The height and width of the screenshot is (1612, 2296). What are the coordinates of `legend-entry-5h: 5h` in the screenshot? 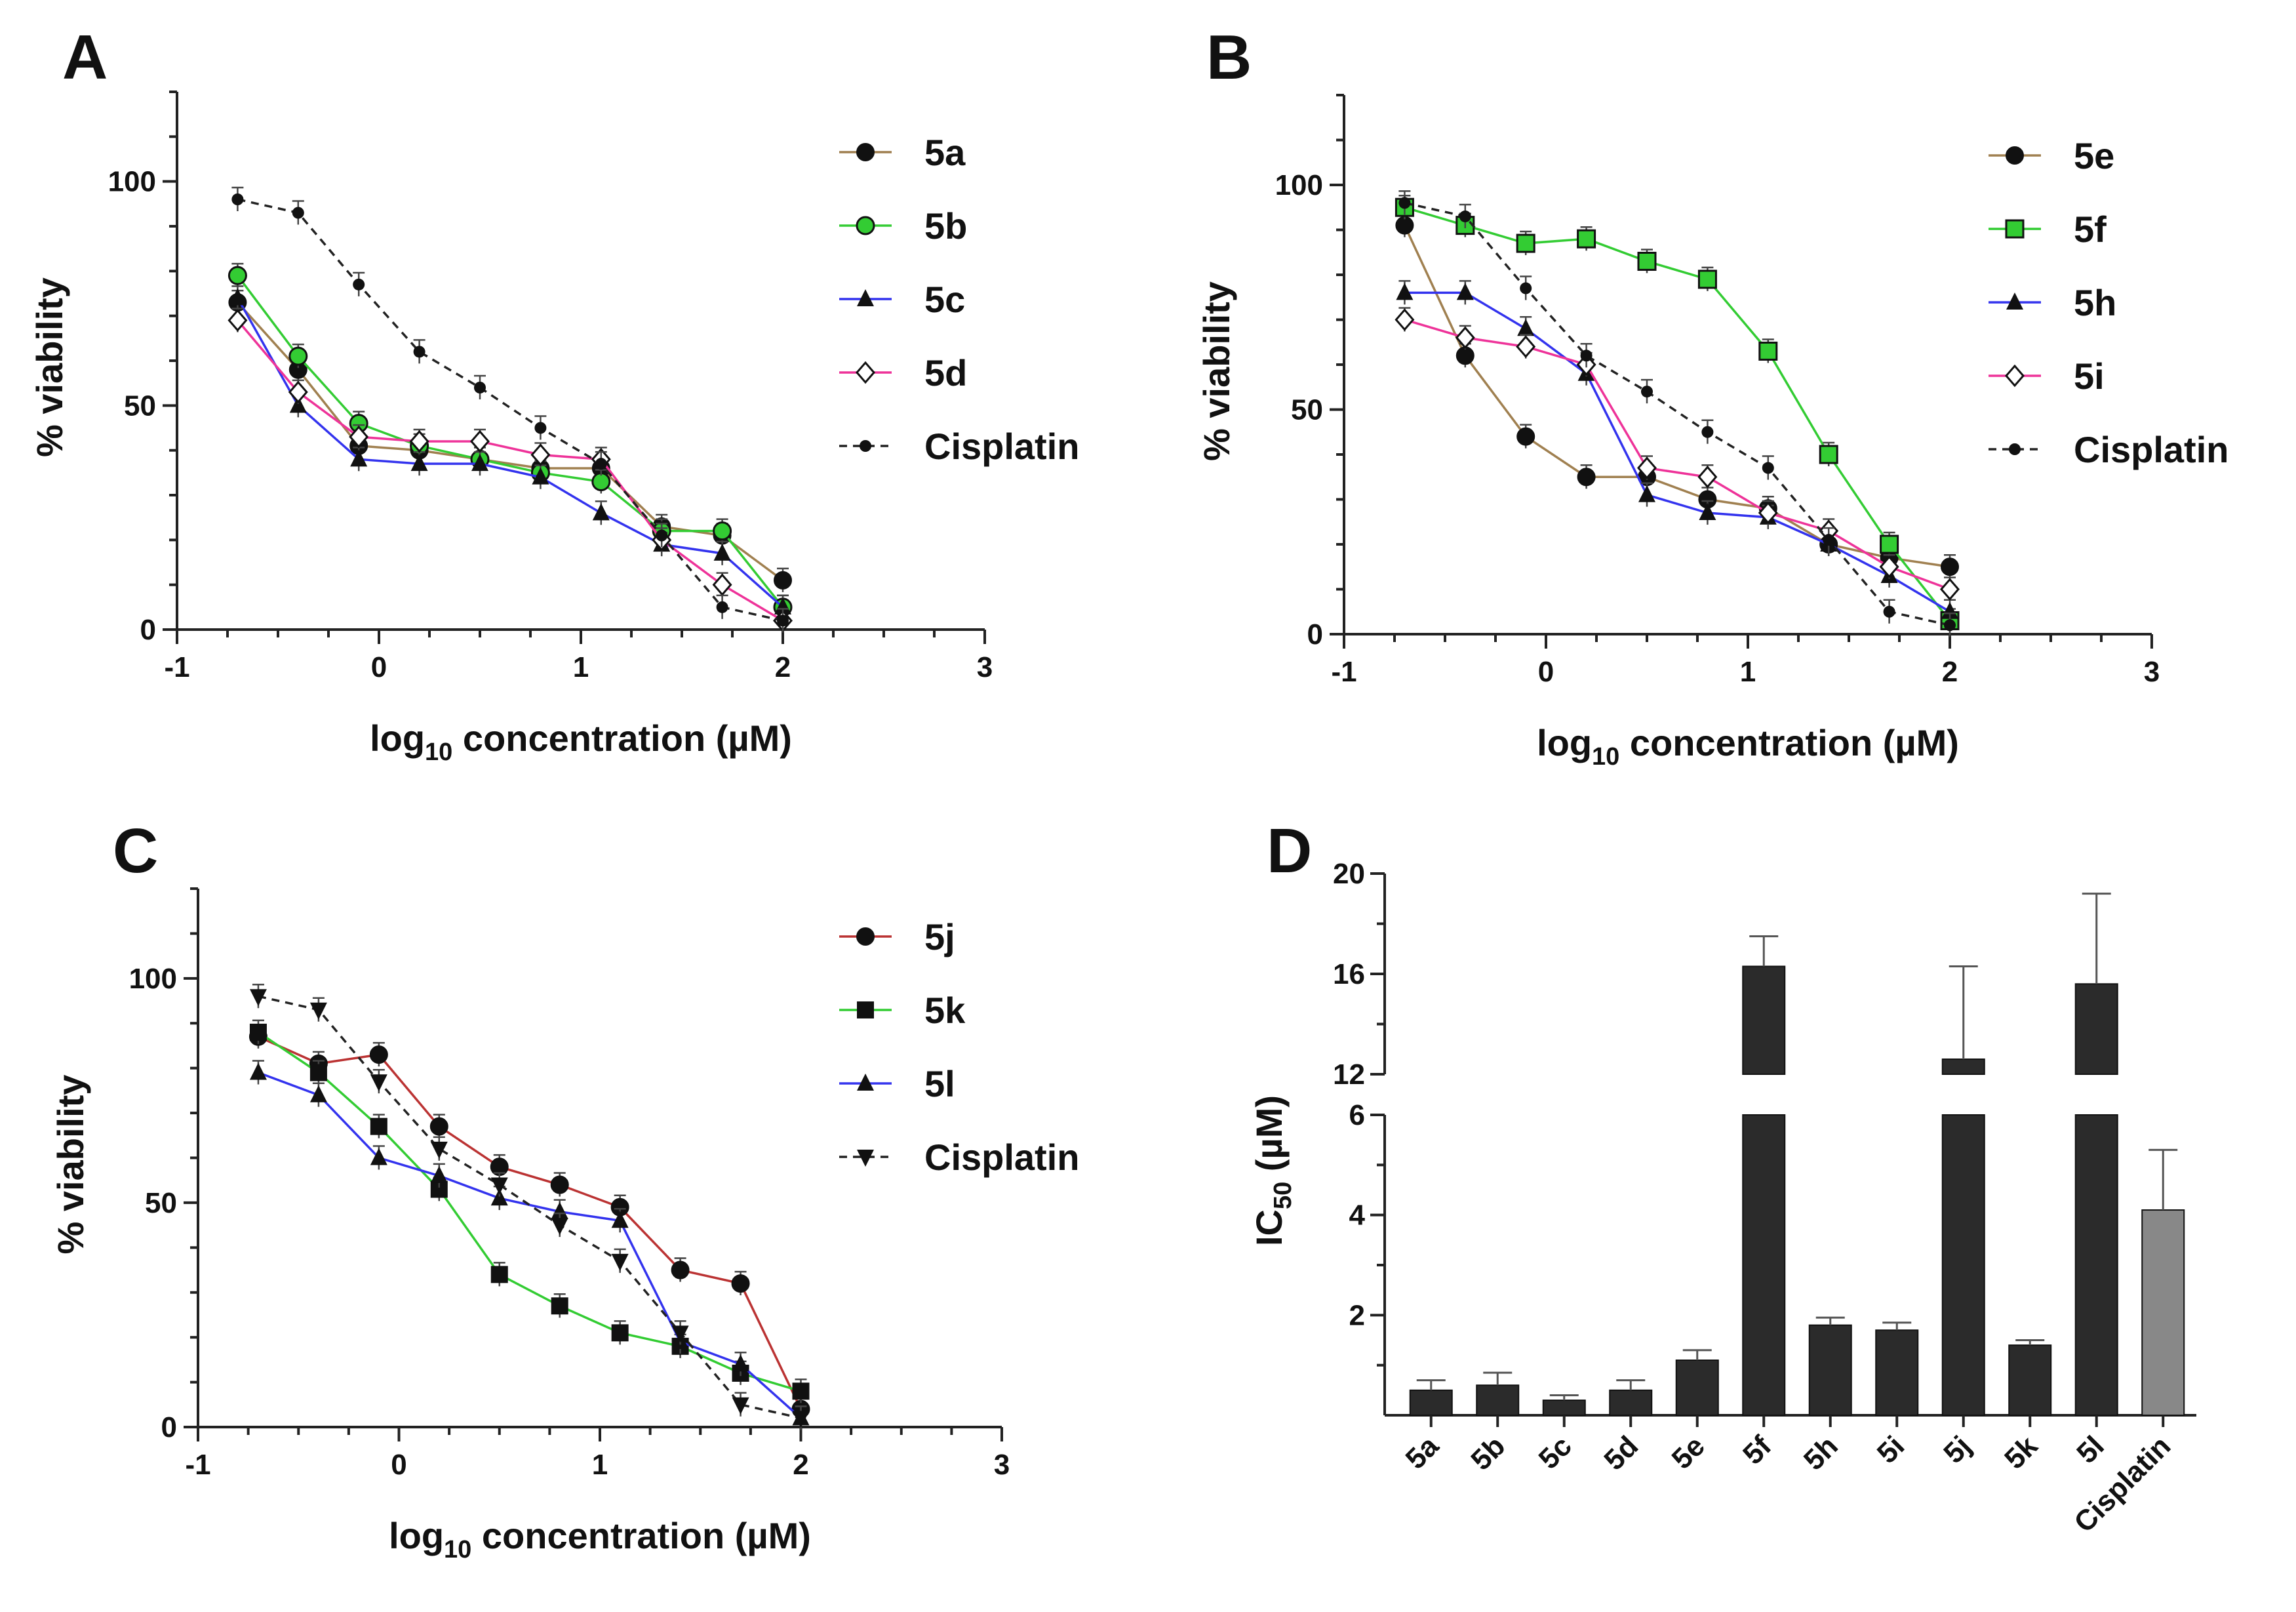 It's located at (2052, 302).